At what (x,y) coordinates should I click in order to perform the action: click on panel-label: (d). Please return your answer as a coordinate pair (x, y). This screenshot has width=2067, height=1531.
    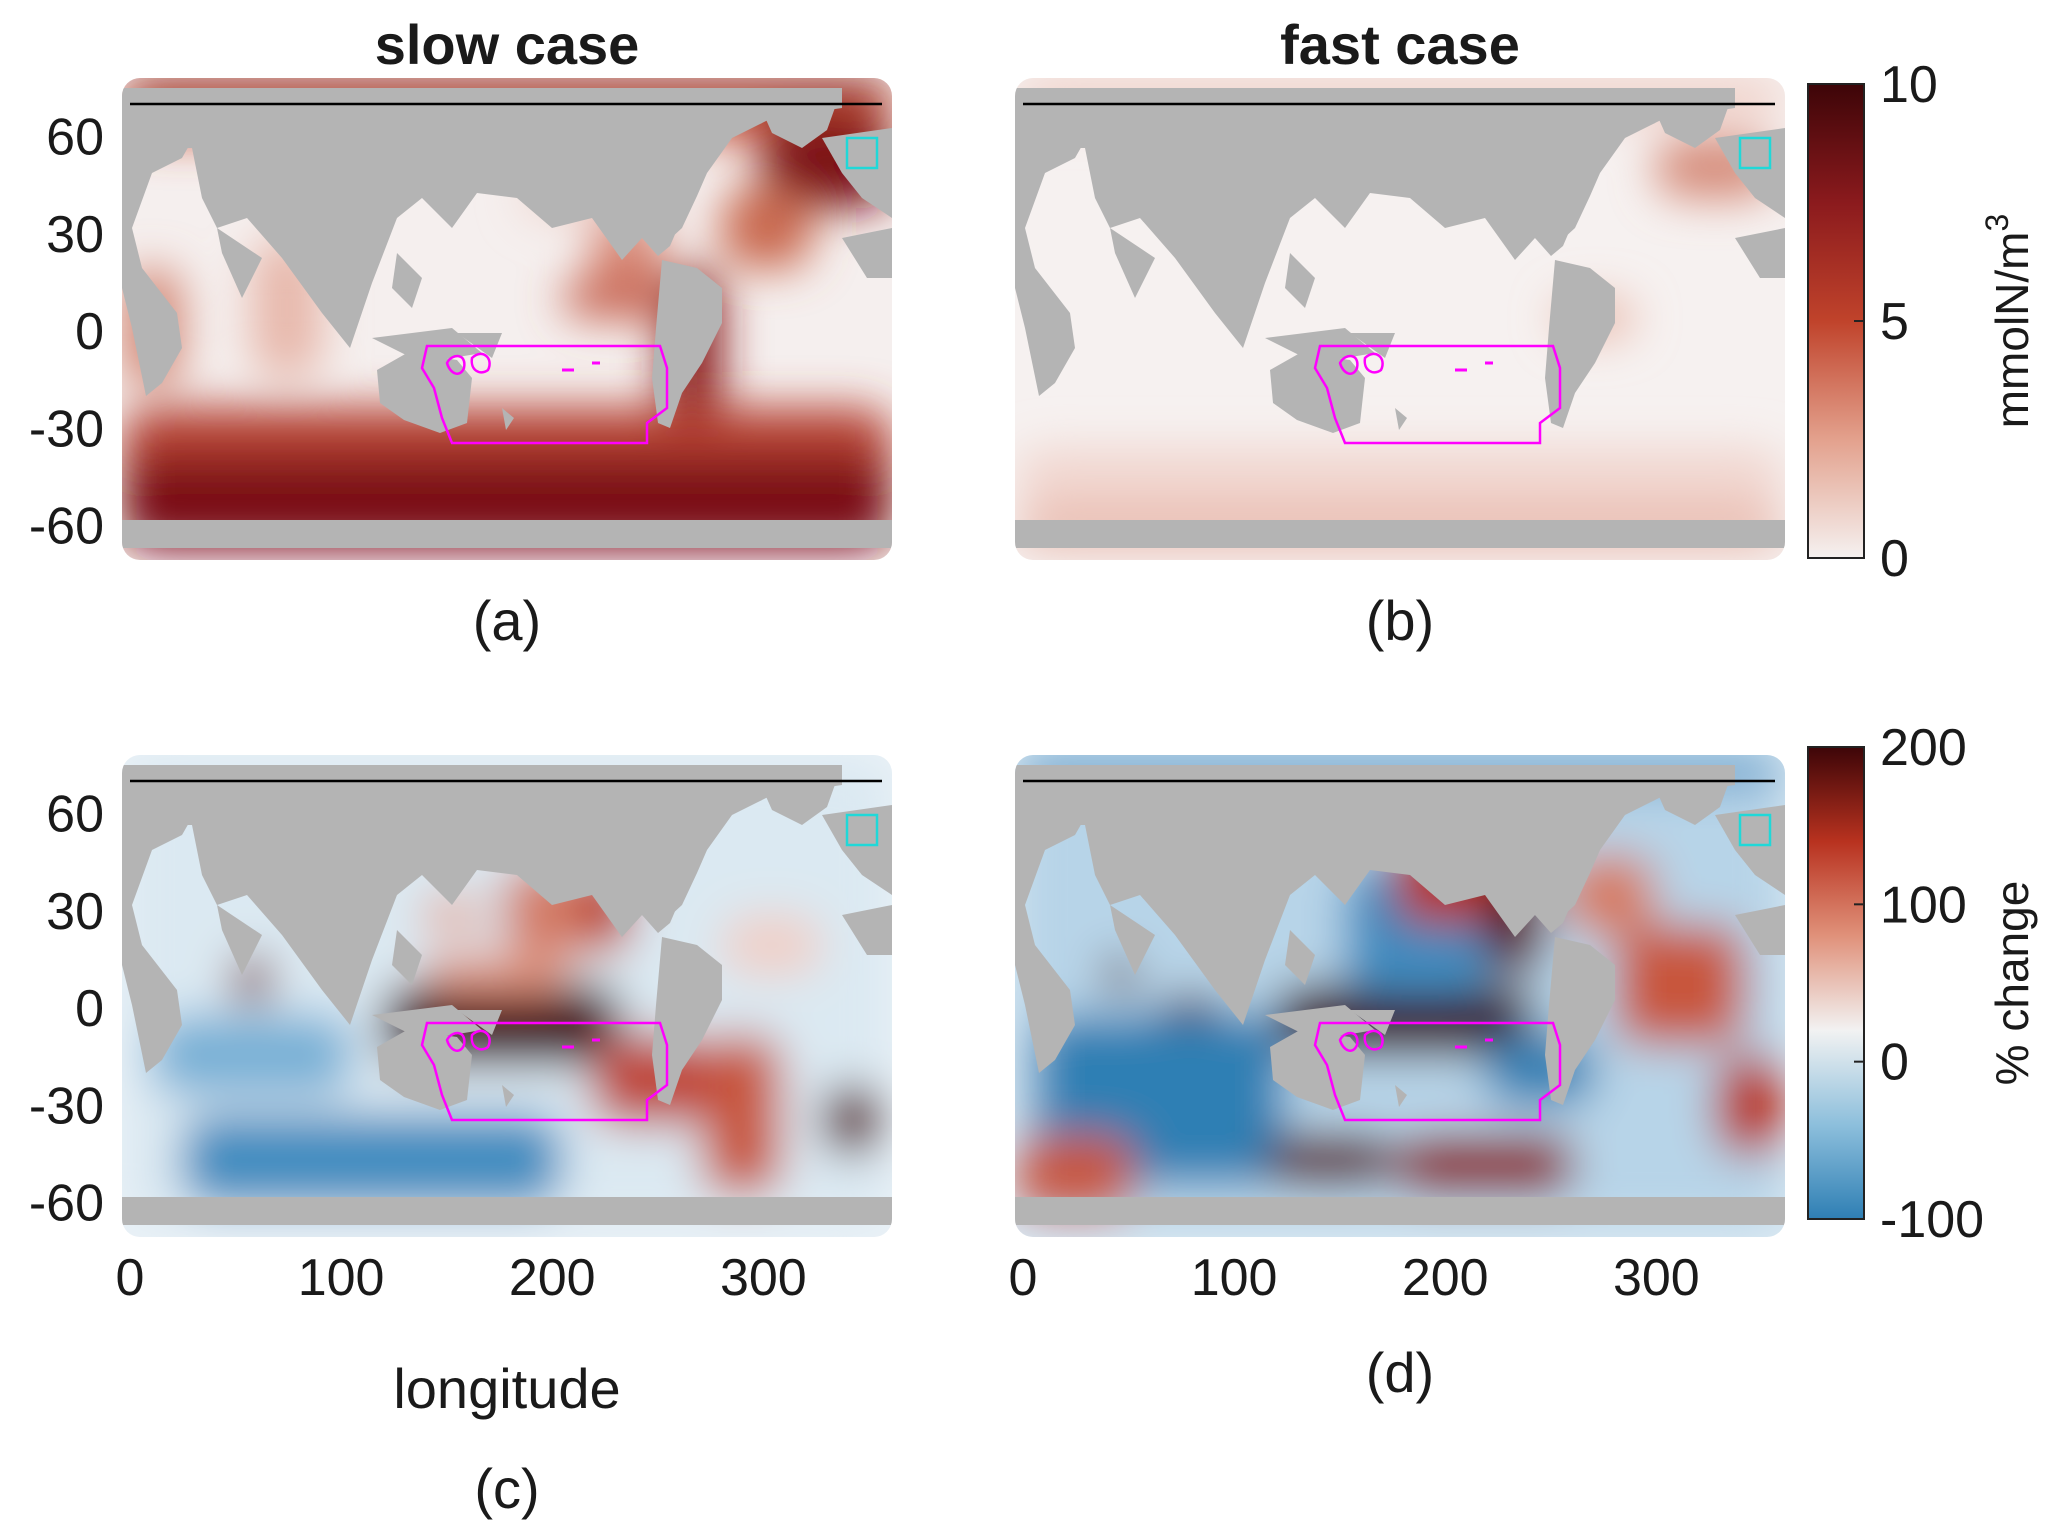
    Looking at the image, I should click on (1400, 1372).